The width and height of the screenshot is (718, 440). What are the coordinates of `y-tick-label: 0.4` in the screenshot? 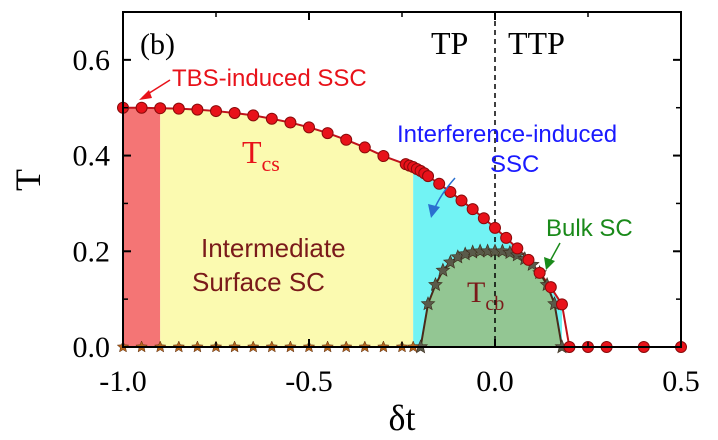 It's located at (92, 156).